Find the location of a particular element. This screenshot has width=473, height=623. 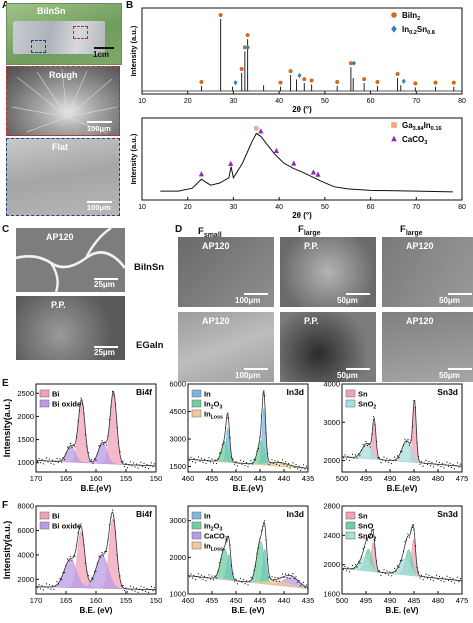

y-tick-label: 2400 is located at coordinates (331, 535).